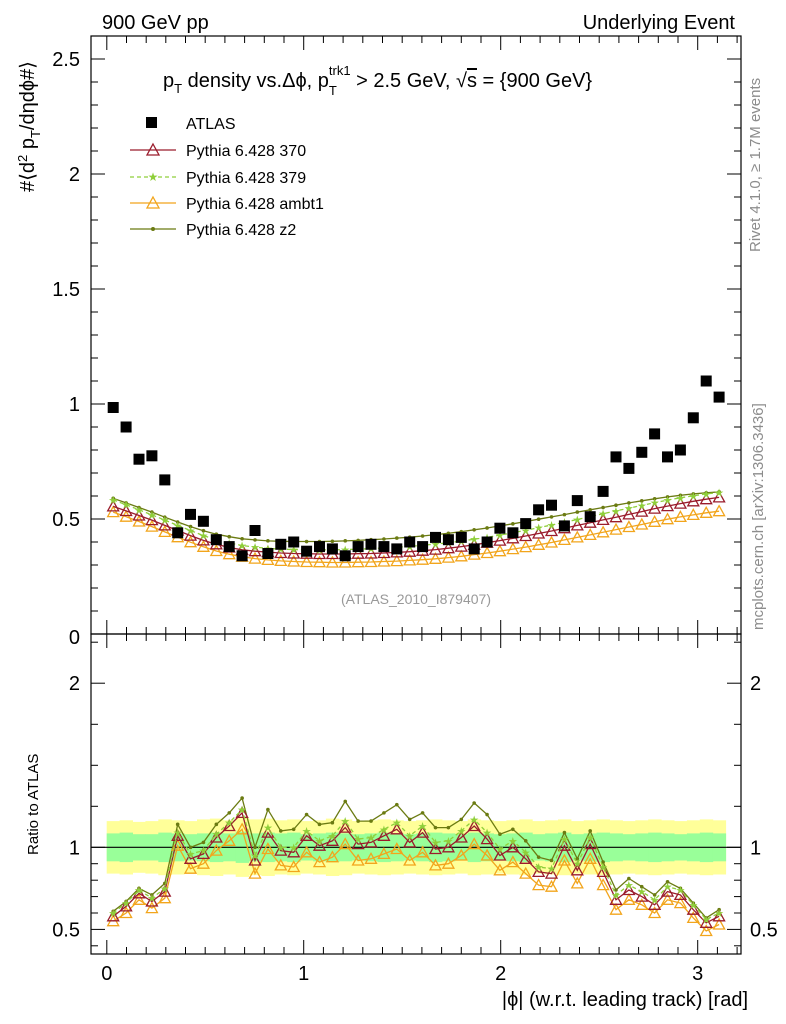 The height and width of the screenshot is (1024, 786). Describe the element at coordinates (74, 848) in the screenshot. I see `ratio-y-tick-label-left: 1` at that location.